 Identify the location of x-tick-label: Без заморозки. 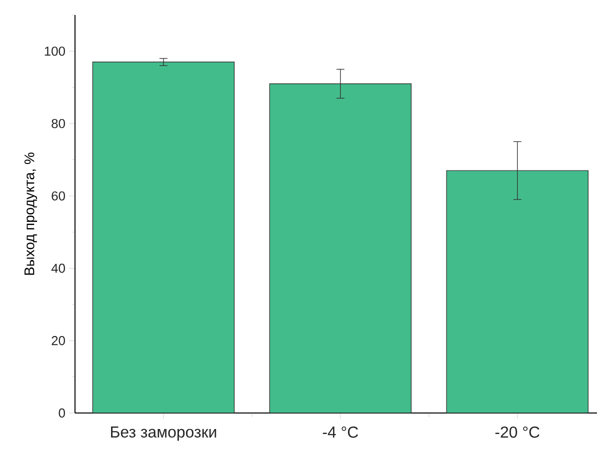
(163, 433).